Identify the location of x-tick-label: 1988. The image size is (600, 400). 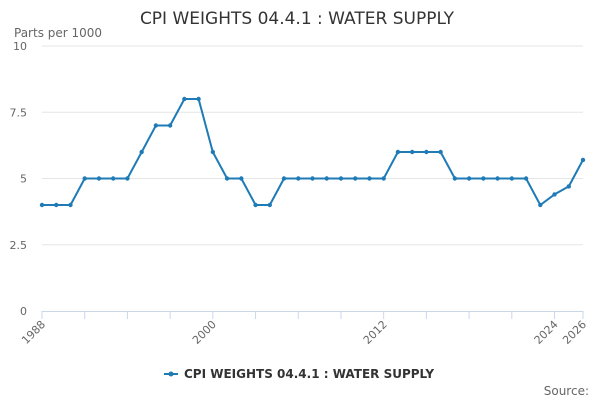
(33, 332).